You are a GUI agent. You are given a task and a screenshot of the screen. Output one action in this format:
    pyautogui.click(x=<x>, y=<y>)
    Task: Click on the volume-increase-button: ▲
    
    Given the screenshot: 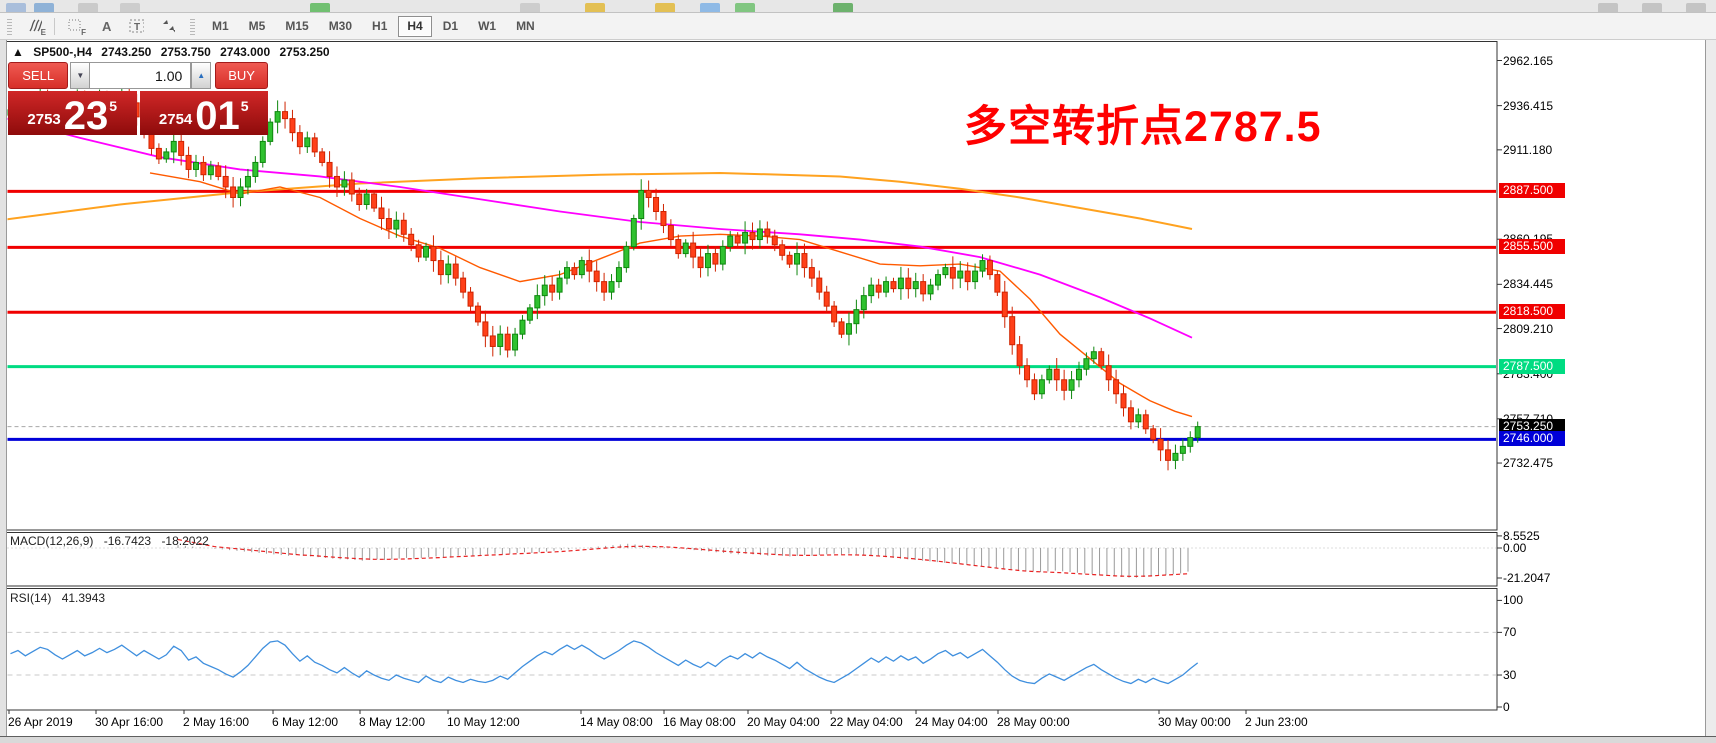 What is the action you would take?
    pyautogui.click(x=201, y=75)
    